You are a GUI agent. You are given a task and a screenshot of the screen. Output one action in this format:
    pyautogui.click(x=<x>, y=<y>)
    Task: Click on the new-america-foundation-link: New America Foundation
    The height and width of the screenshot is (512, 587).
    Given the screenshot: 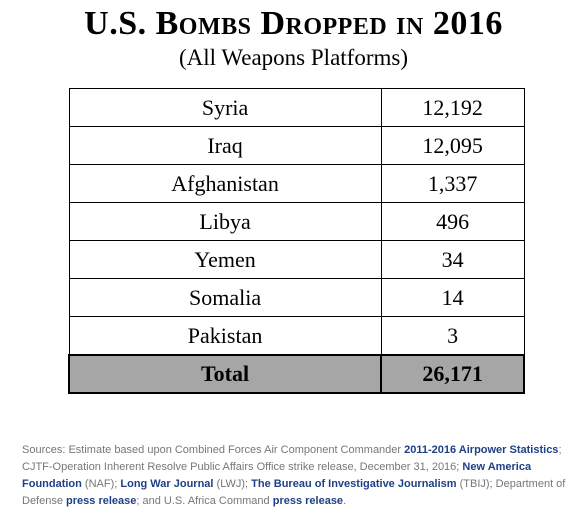 What is the action you would take?
    pyautogui.click(x=277, y=475)
    